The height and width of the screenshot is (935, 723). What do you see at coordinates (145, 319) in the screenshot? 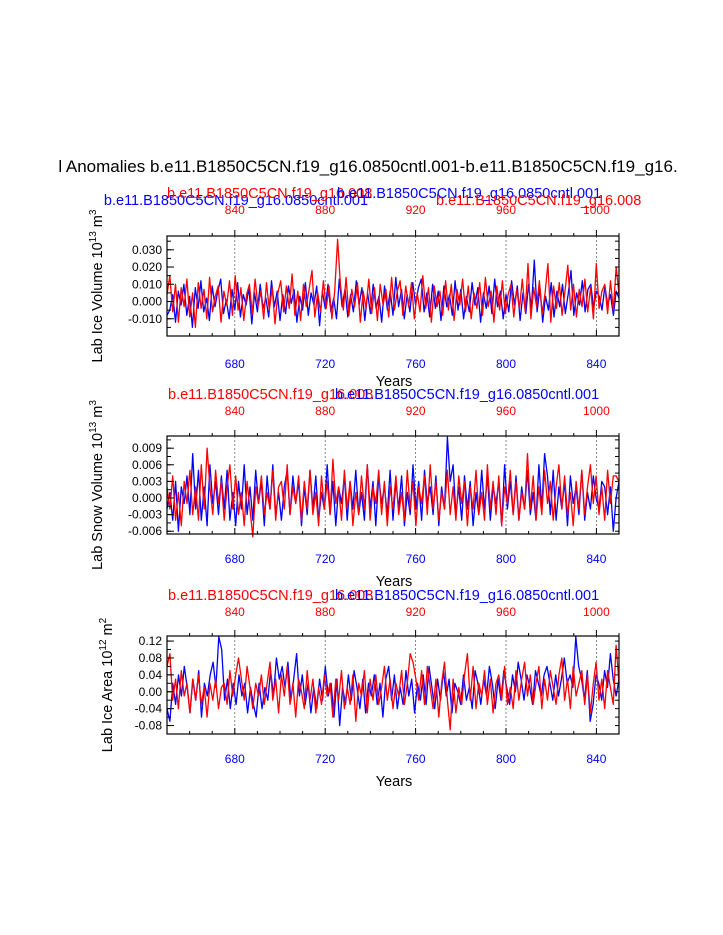
I see `y-tick-label: -0.010` at bounding box center [145, 319].